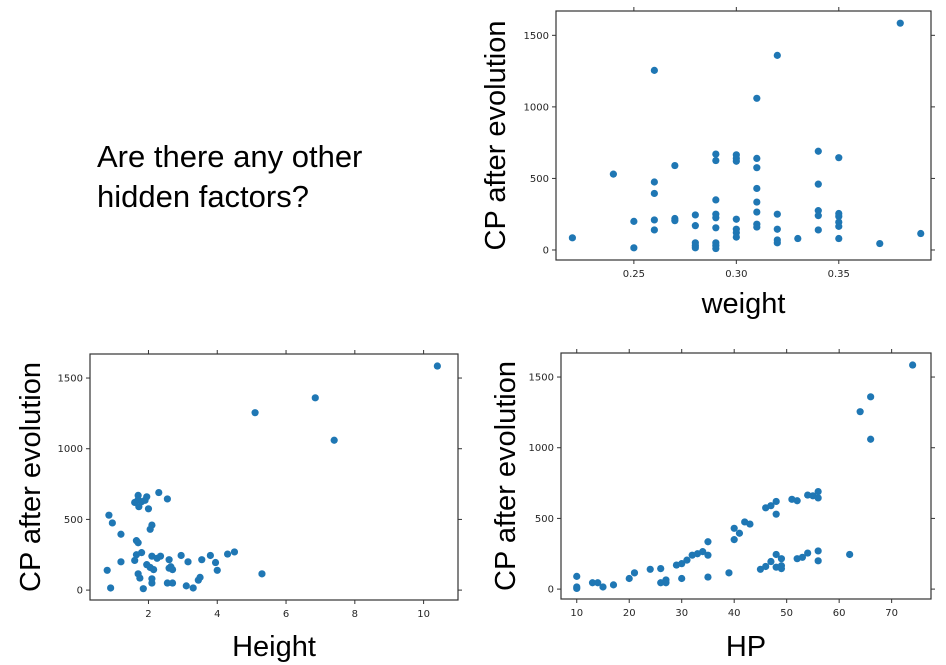  What do you see at coordinates (286, 614) in the screenshot?
I see `x-tick-label: 6` at bounding box center [286, 614].